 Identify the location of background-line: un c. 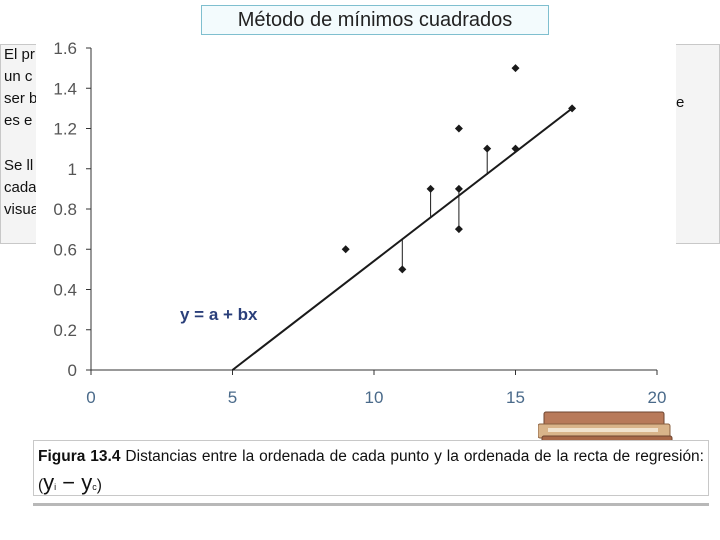
(18, 76).